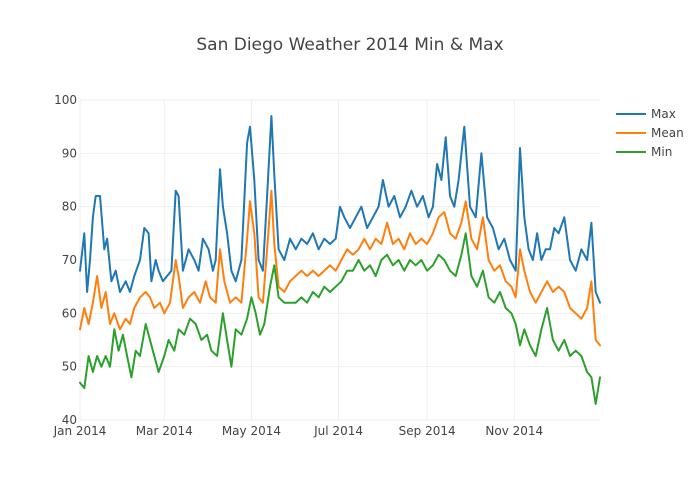 The width and height of the screenshot is (700, 500). I want to click on legend-label: Min, so click(661, 152).